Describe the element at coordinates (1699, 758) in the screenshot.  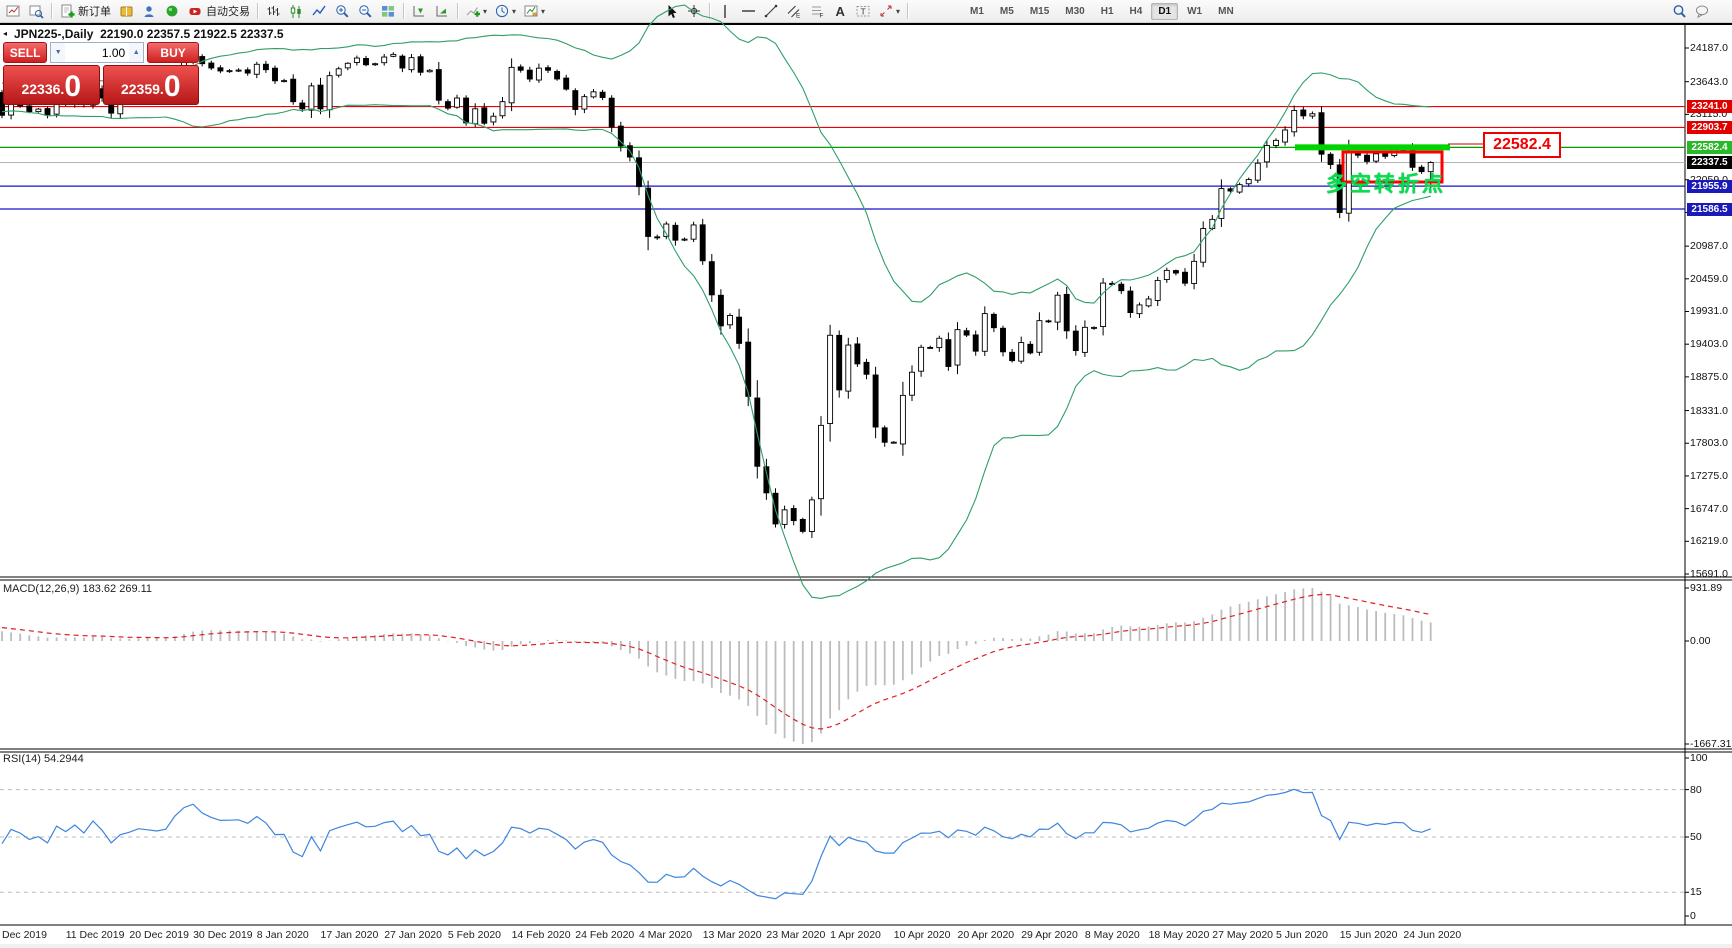
I see `rsi-axis-label: 100` at that location.